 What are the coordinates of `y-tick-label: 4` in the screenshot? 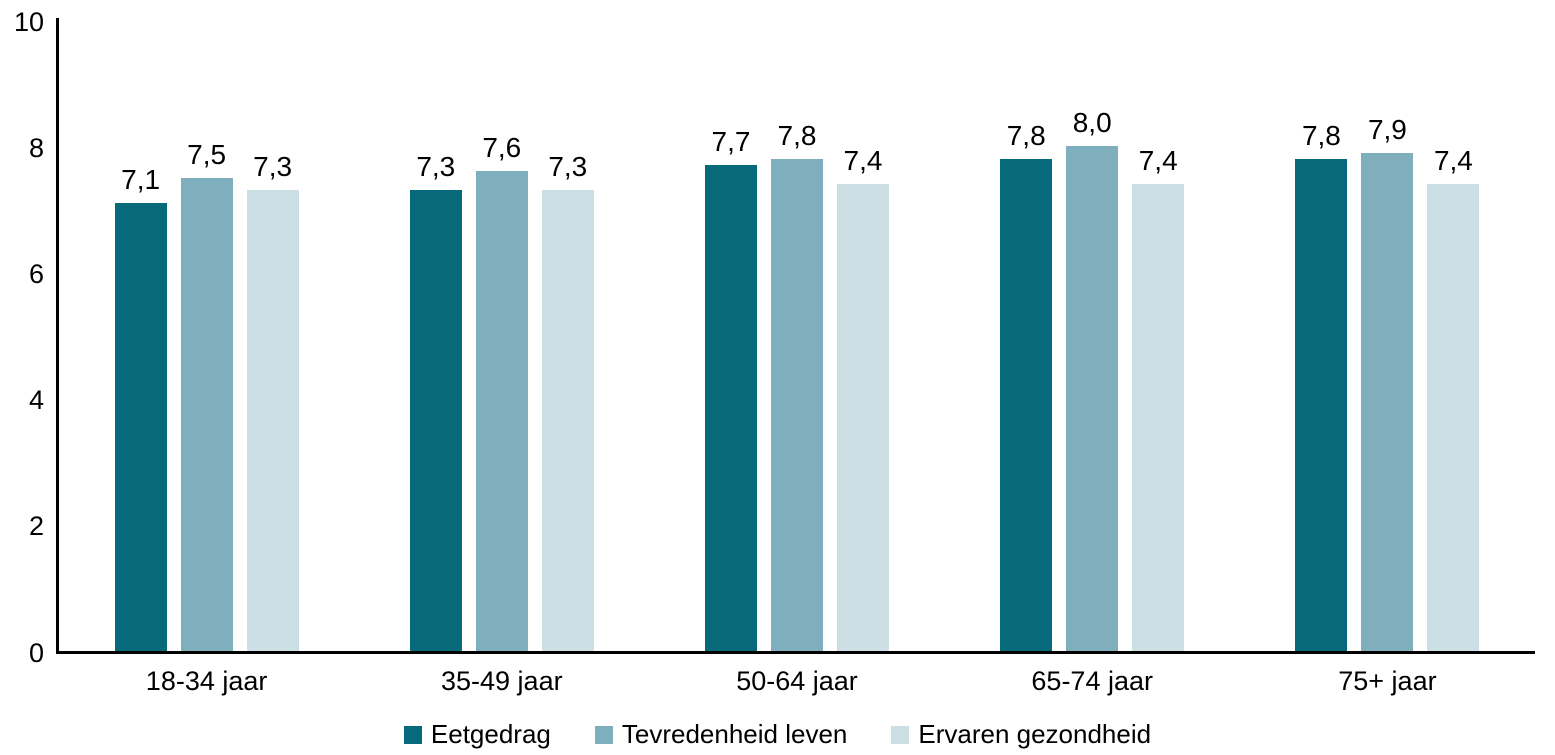 It's located at (36, 400).